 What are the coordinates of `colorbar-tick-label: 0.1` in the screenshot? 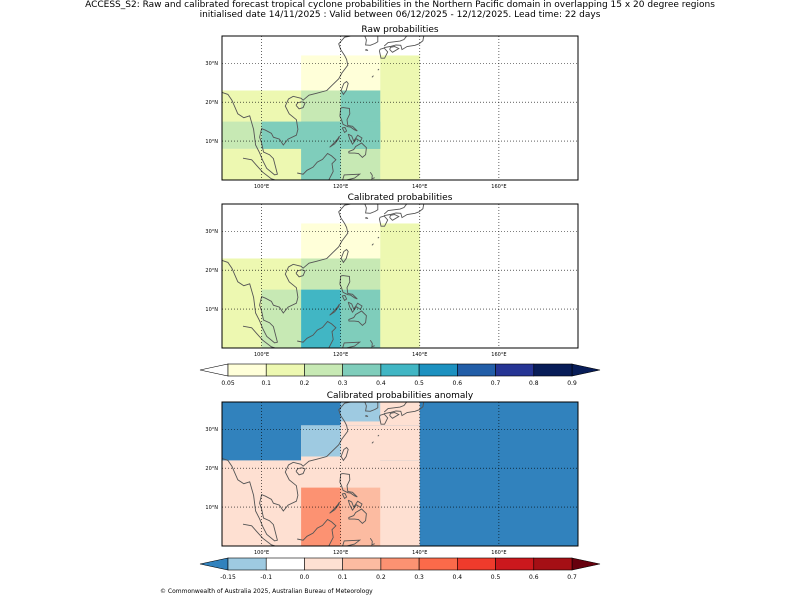 It's located at (343, 577).